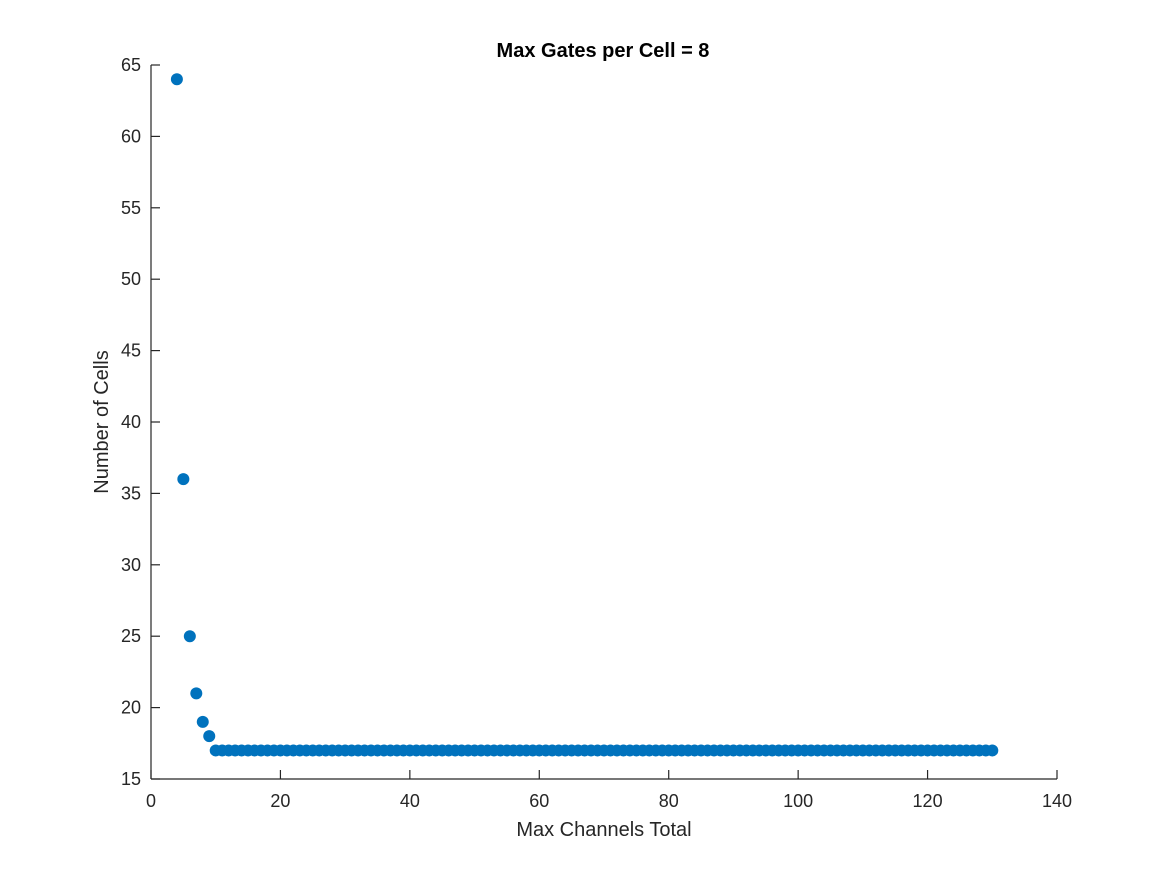 Image resolution: width=1167 pixels, height=875 pixels. Describe the element at coordinates (131, 493) in the screenshot. I see `y-tick-label: 35` at that location.